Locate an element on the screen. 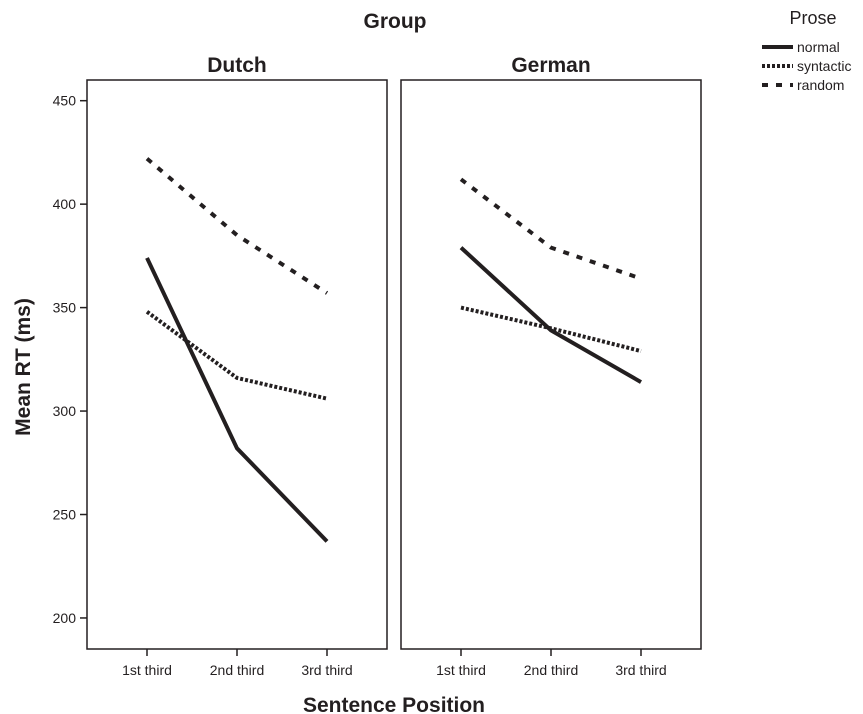 The width and height of the screenshot is (863, 714). y-axis: 200 250 300 350 400 450 is located at coordinates (70, 359).